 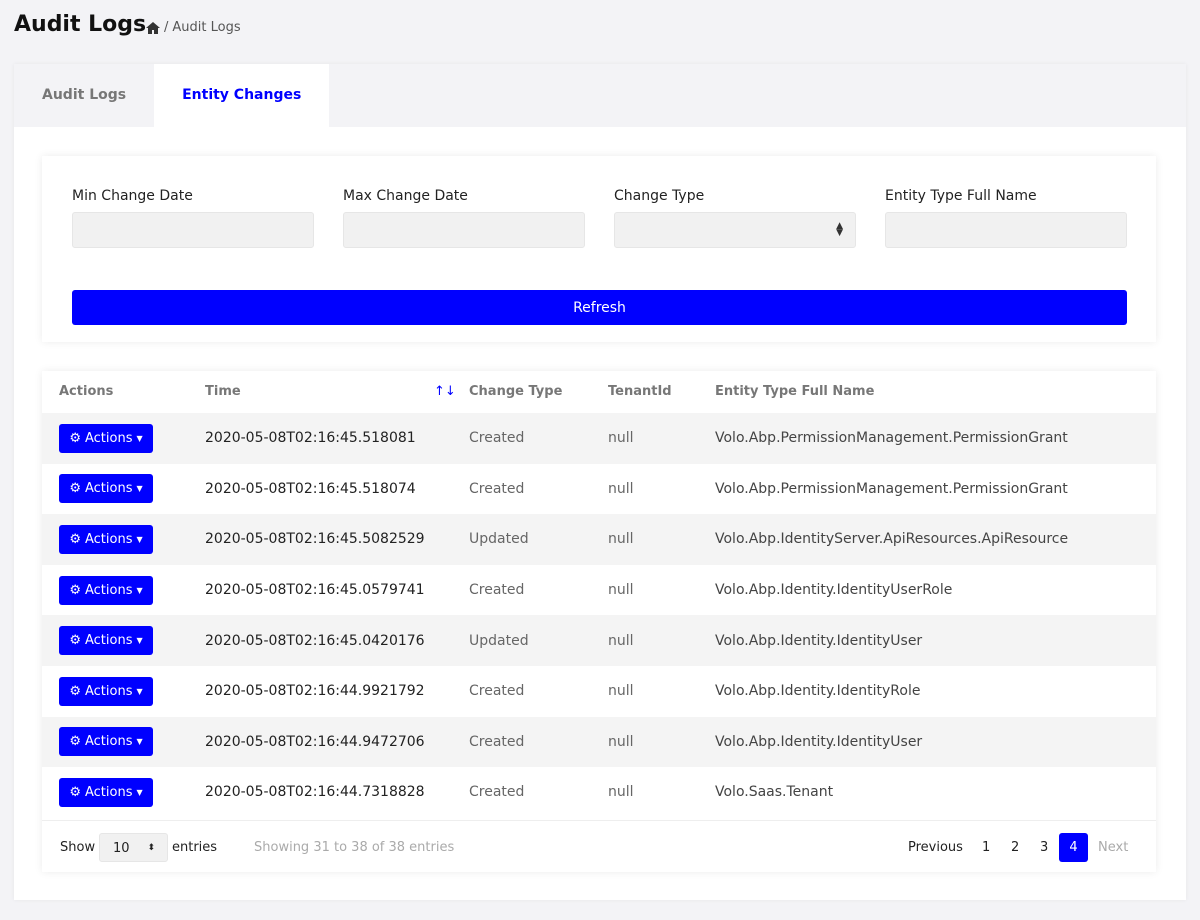 What do you see at coordinates (193, 27) in the screenshot?
I see `breadcrumb: / Audit Logs` at bounding box center [193, 27].